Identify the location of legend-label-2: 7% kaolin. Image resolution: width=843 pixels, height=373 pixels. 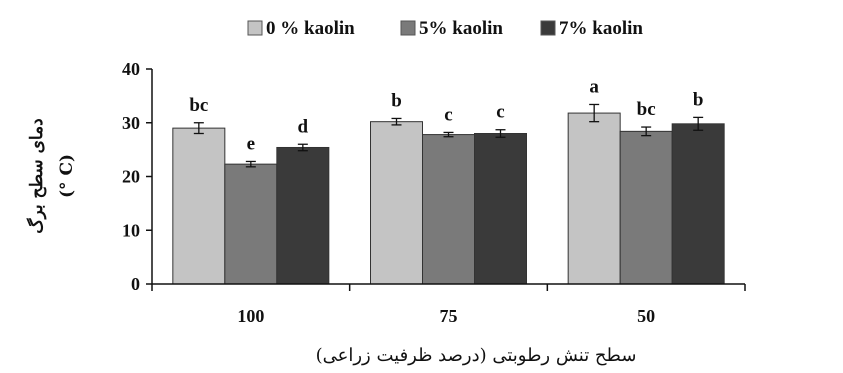
(601, 28).